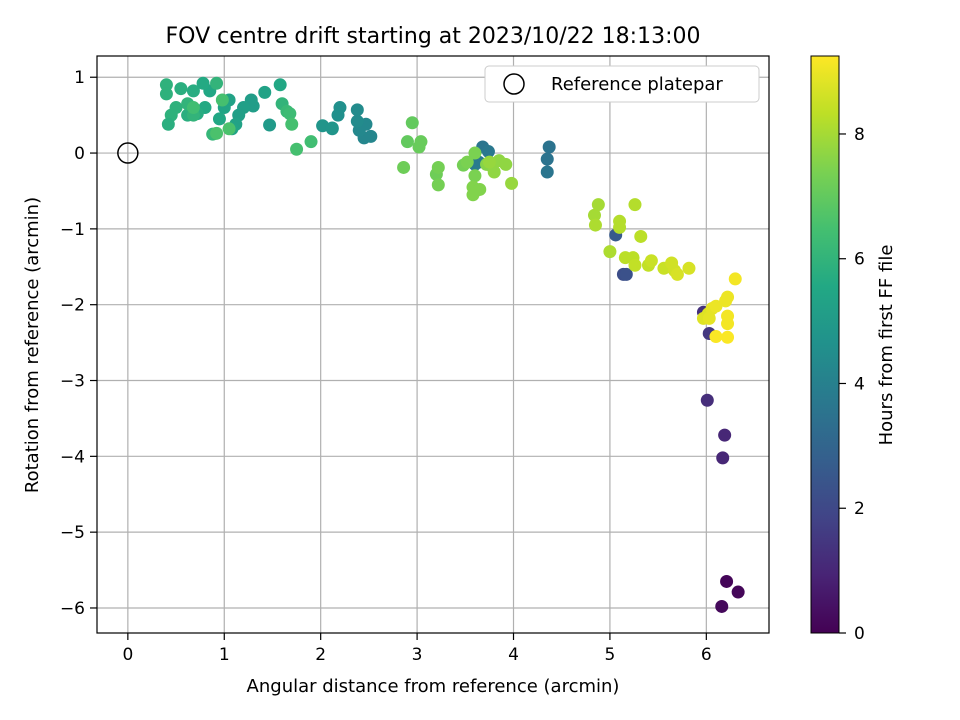 This screenshot has width=960, height=720. I want to click on colorbar-tick-label: 4, so click(859, 384).